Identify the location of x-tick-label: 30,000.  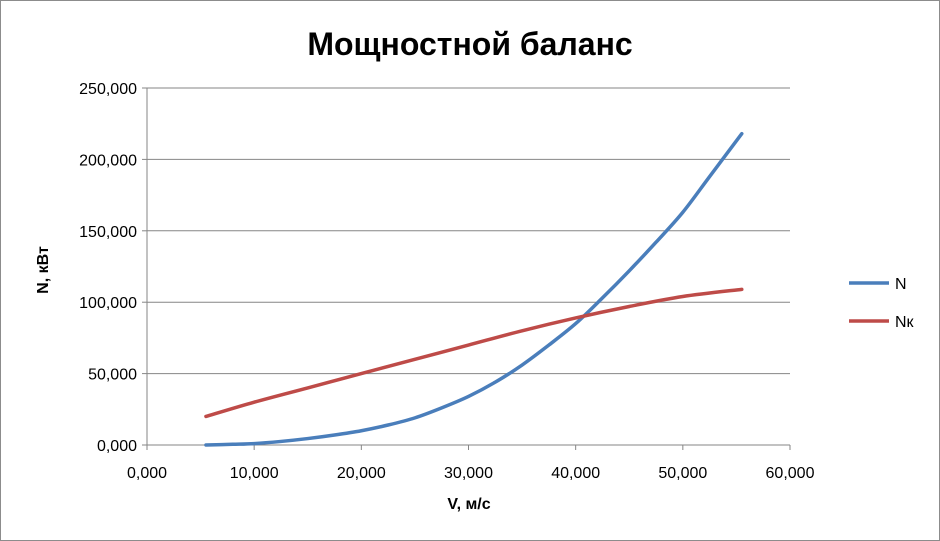
(468, 473).